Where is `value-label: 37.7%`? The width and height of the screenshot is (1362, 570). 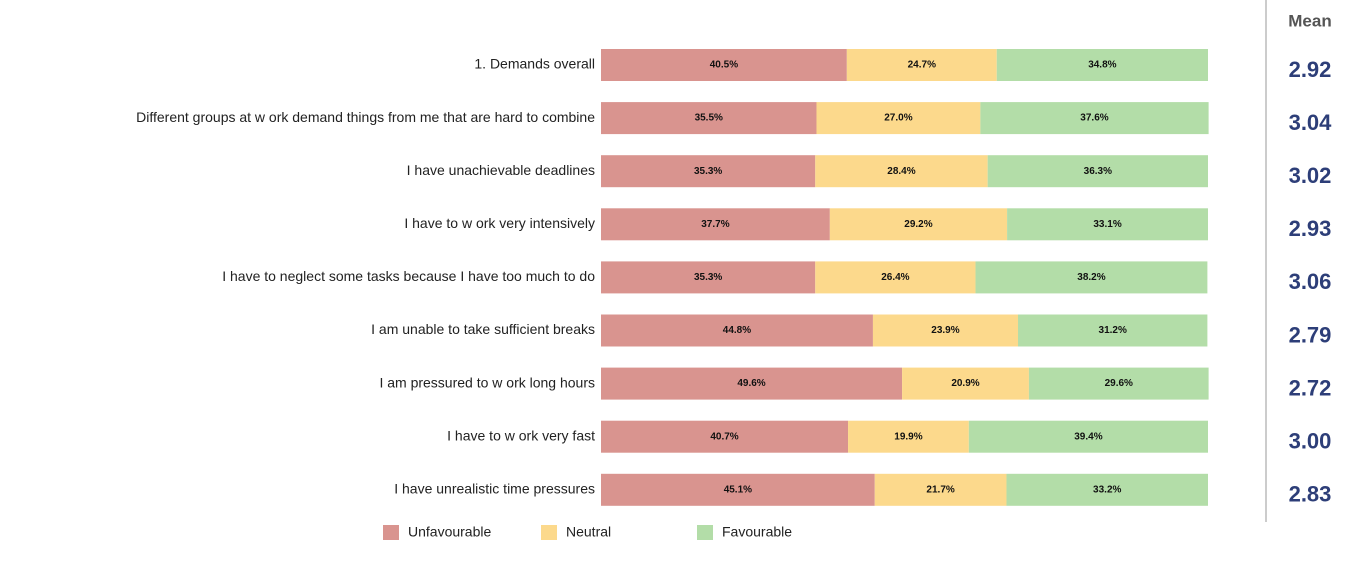 value-label: 37.7% is located at coordinates (715, 224).